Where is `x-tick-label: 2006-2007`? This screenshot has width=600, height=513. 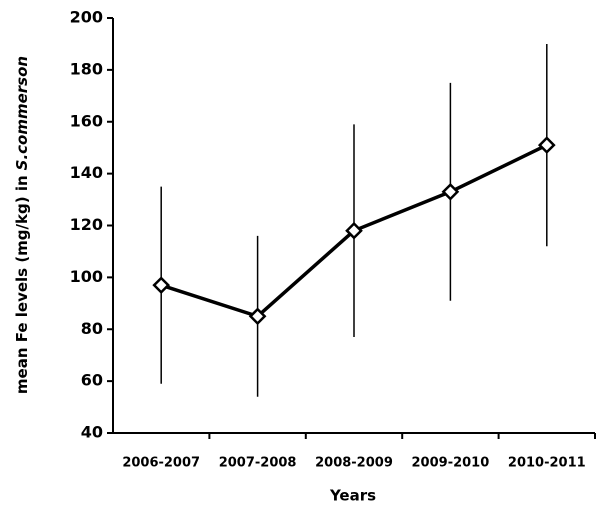 x-tick-label: 2006-2007 is located at coordinates (161, 463).